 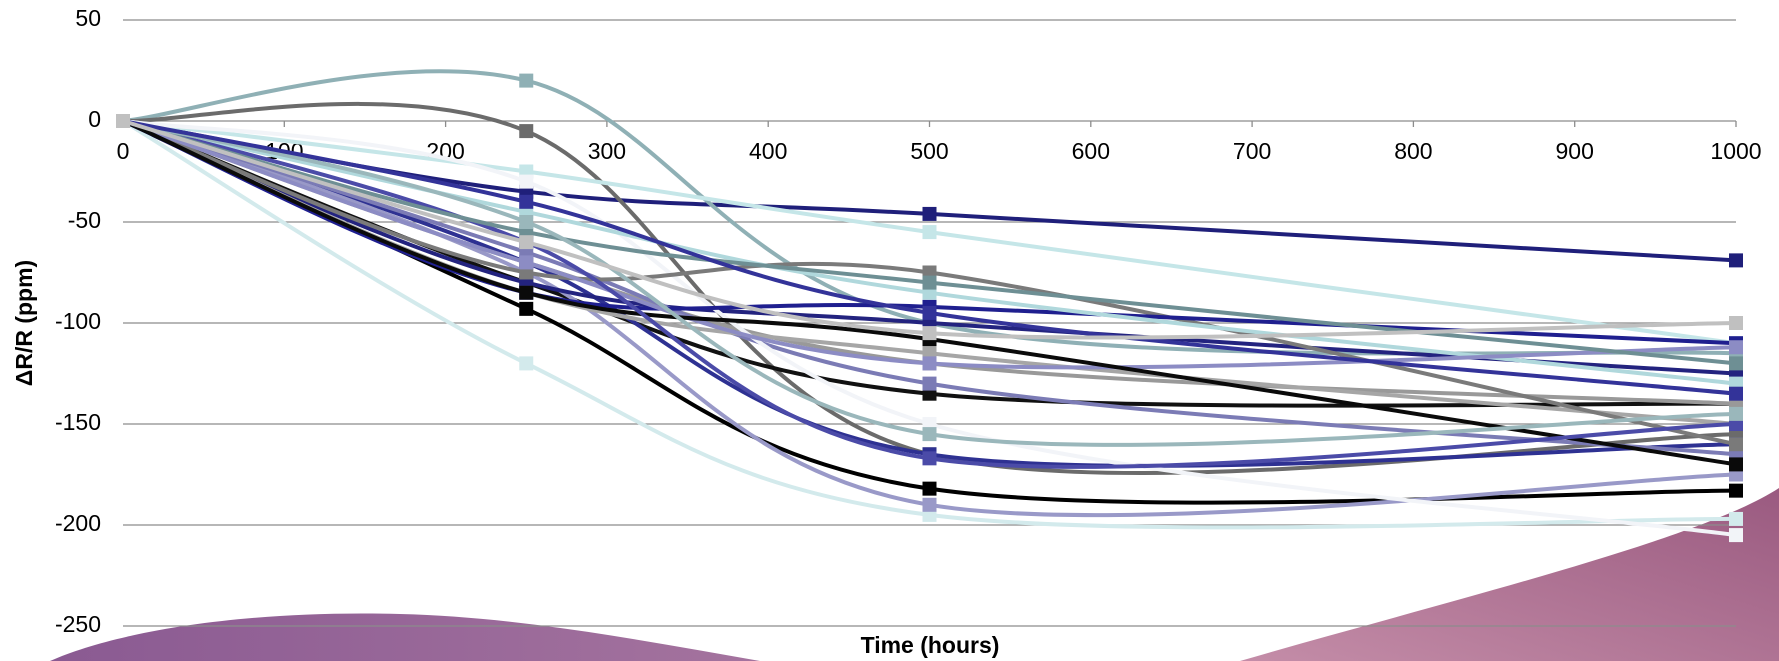 I want to click on x-tick-label: 800, so click(x=1413, y=151).